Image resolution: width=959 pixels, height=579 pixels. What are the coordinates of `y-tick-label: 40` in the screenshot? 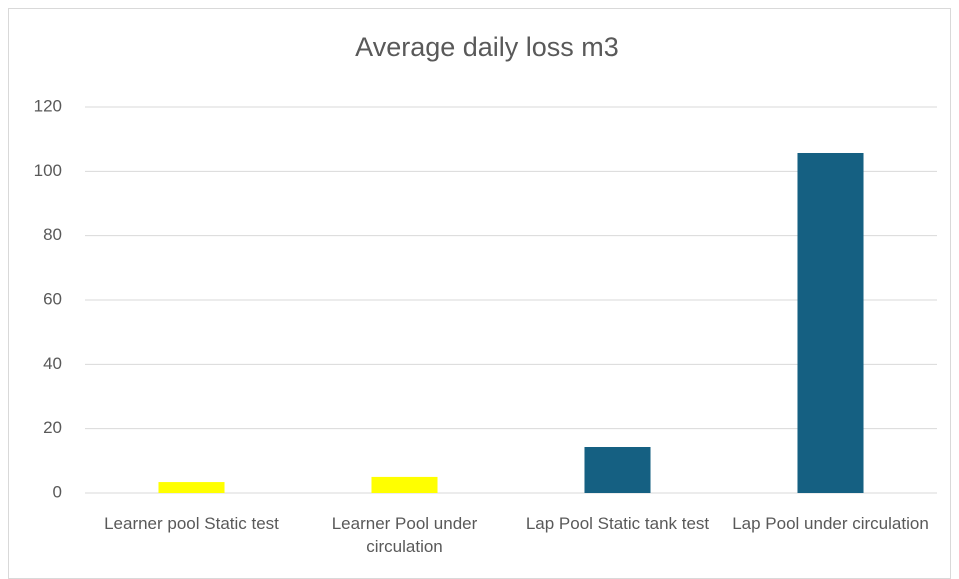 It's located at (52, 363).